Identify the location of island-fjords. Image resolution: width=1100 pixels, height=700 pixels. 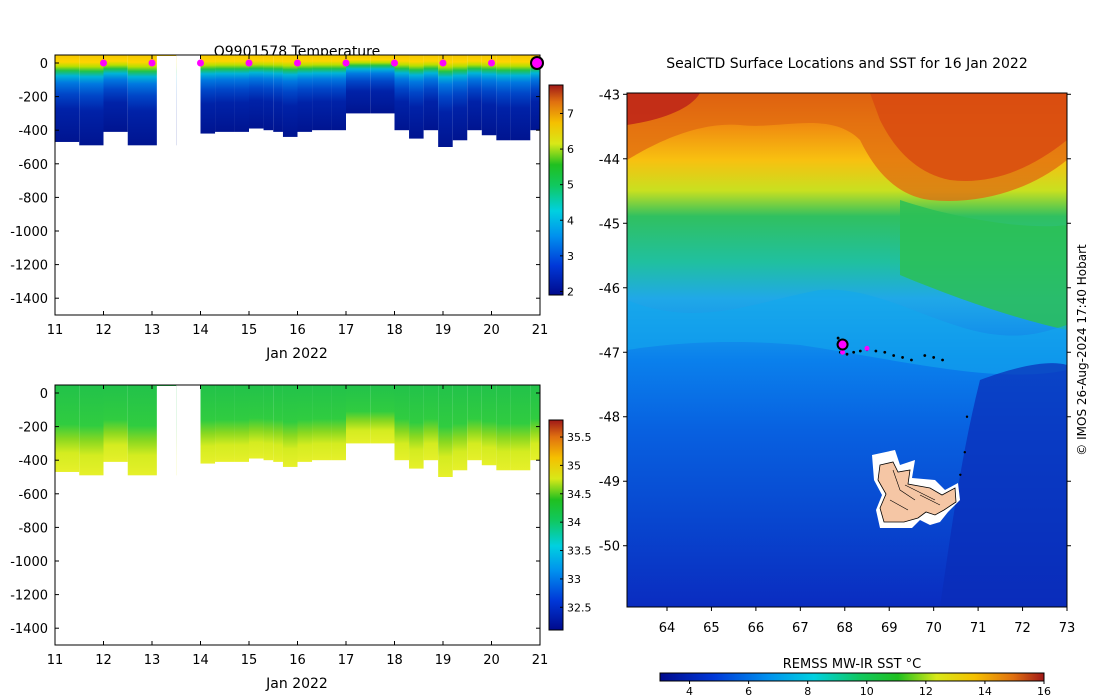
(915, 490).